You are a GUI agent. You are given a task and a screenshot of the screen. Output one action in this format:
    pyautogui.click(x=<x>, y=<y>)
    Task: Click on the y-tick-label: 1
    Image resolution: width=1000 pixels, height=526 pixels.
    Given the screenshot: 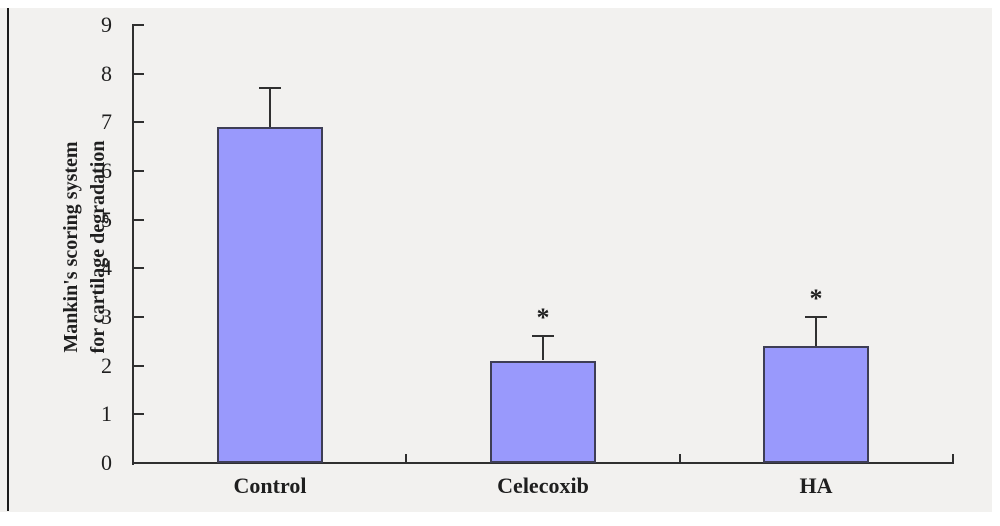 What is the action you would take?
    pyautogui.click(x=106, y=413)
    